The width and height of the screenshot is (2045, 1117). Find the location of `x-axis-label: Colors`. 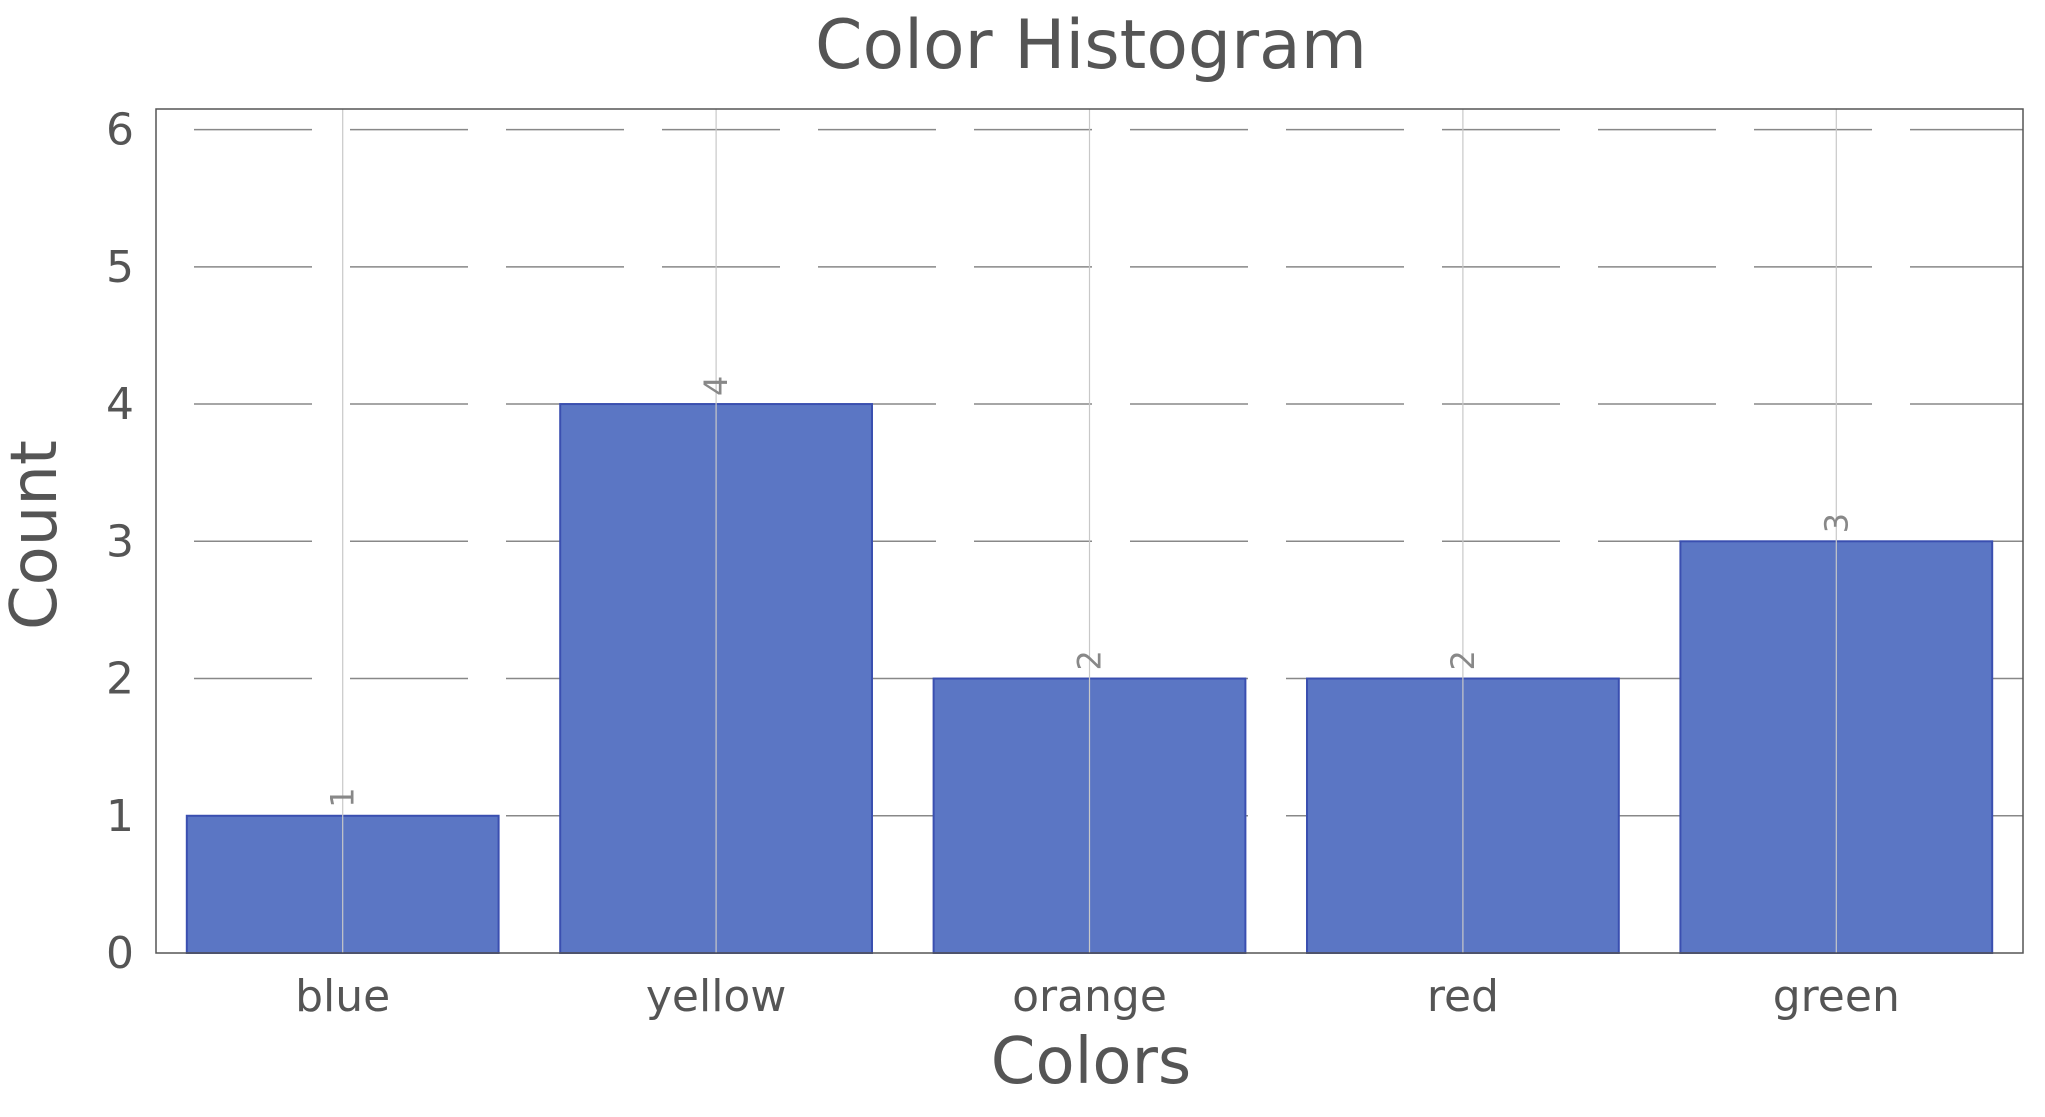

x-axis-label: Colors is located at coordinates (1091, 1062).